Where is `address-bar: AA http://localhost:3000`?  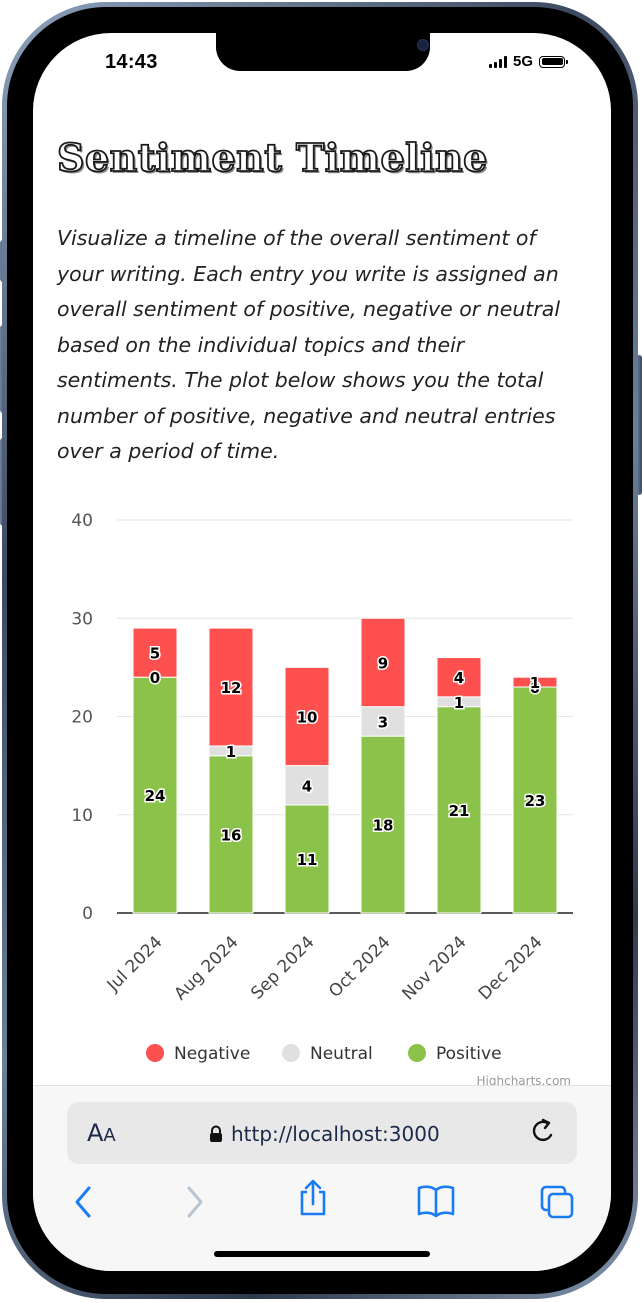
address-bar: AA http://localhost:3000 is located at coordinates (322, 1133).